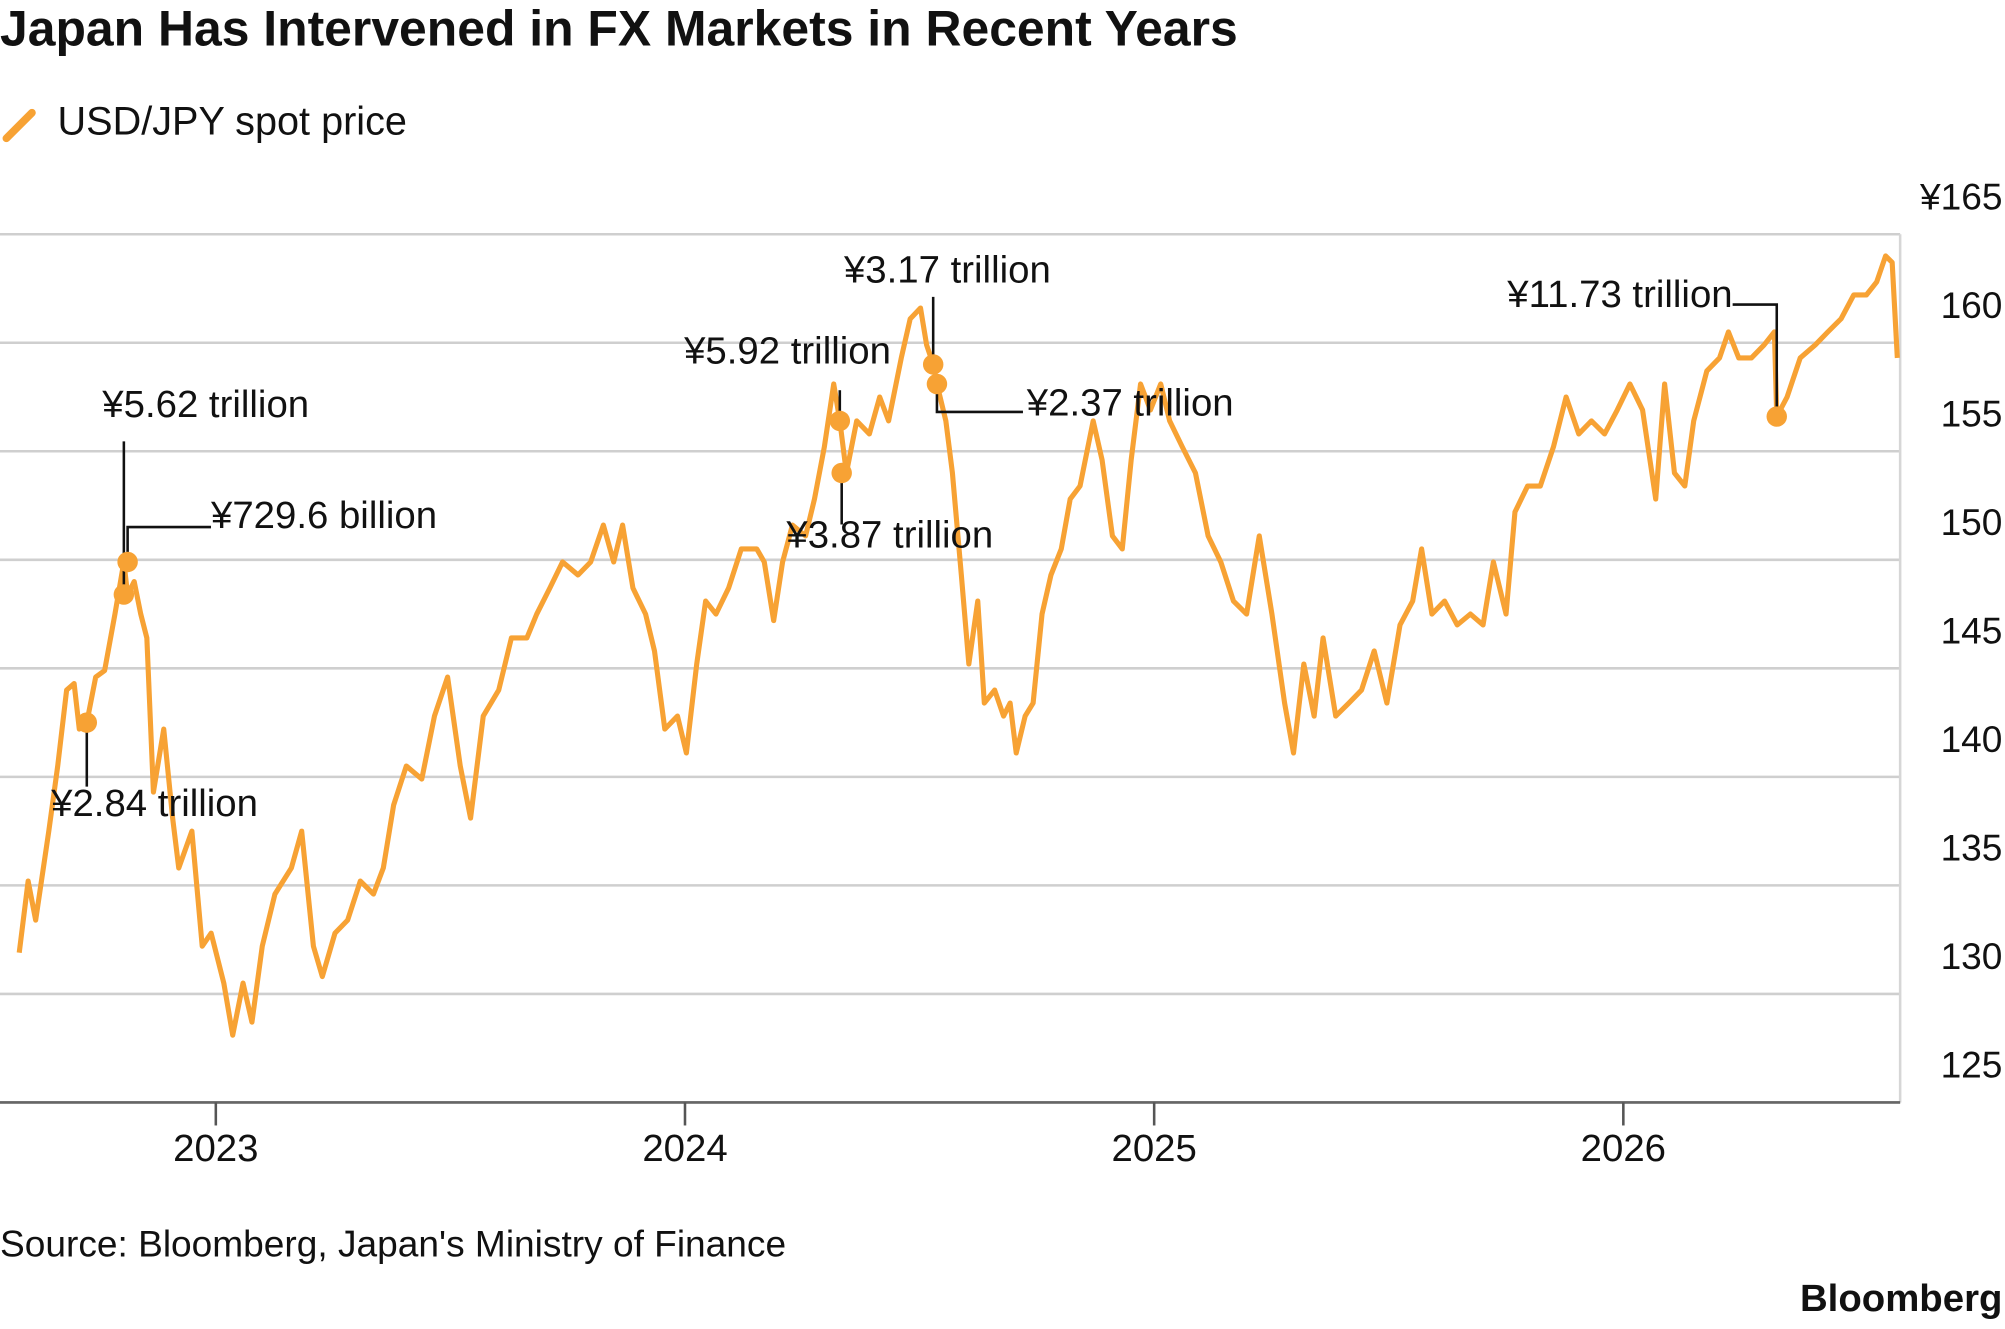  What do you see at coordinates (1972, 848) in the screenshot?
I see `y-tick-label: 135` at bounding box center [1972, 848].